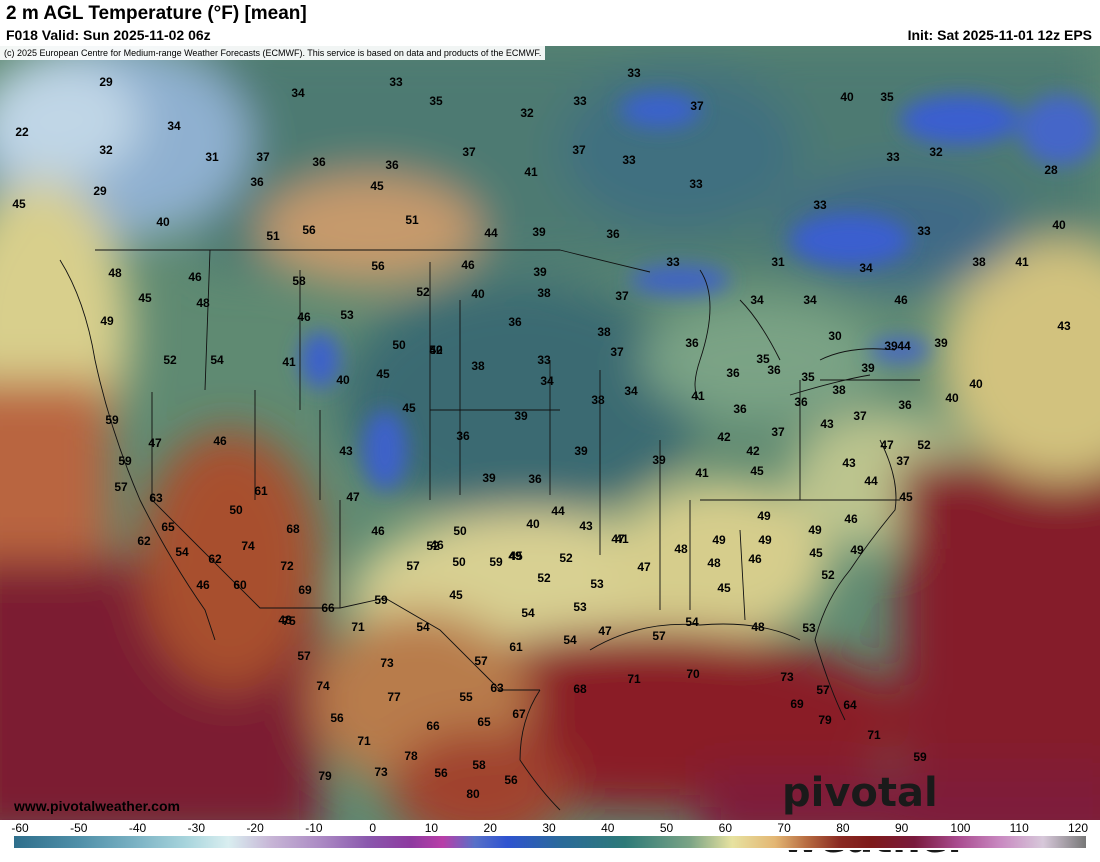  What do you see at coordinates (519, 714) in the screenshot?
I see `station-value: 67` at bounding box center [519, 714].